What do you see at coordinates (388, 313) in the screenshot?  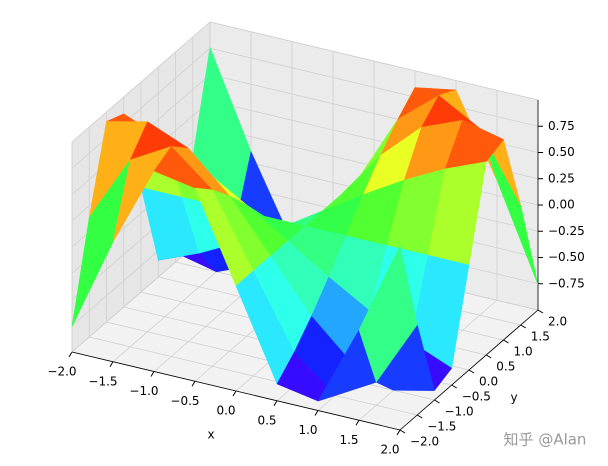 I see `surface-patch` at bounding box center [388, 313].